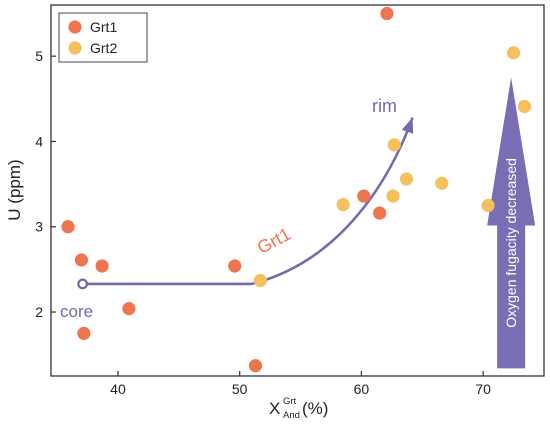  Describe the element at coordinates (103, 48) in the screenshot. I see `legend-label-grt2: Grt2` at that location.